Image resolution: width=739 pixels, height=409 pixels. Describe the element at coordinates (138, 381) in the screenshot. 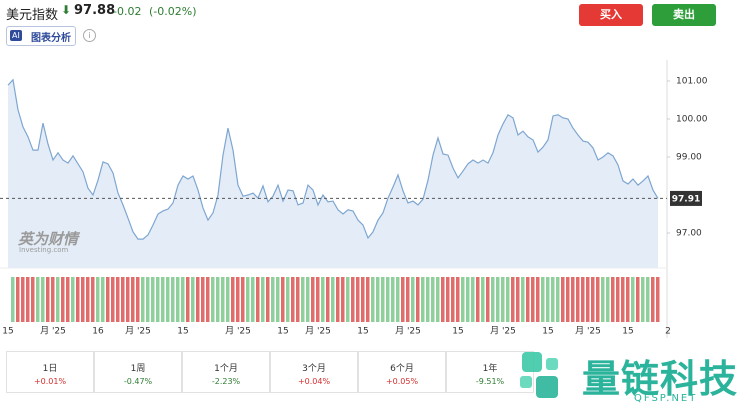

I see `period-change: -0.47%` at that location.